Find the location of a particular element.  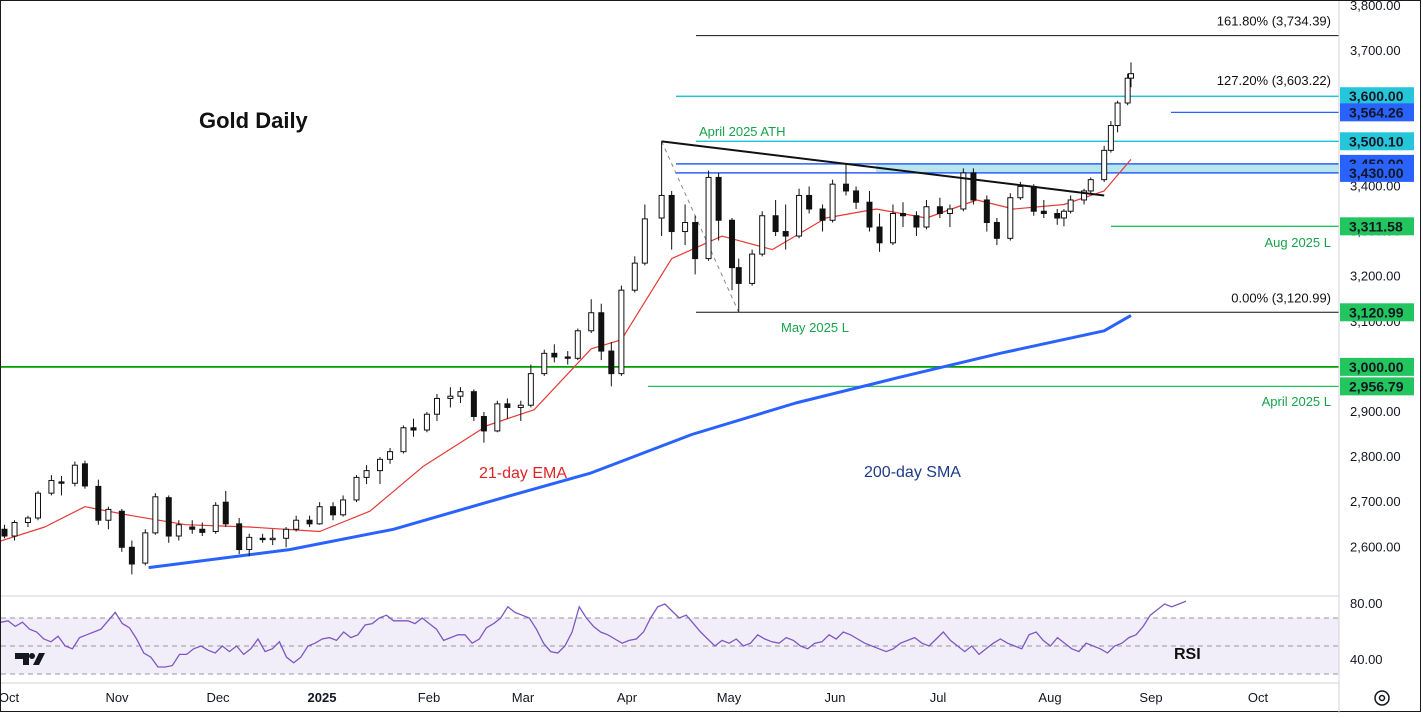

time-tick-label: 2025 is located at coordinates (322, 697).